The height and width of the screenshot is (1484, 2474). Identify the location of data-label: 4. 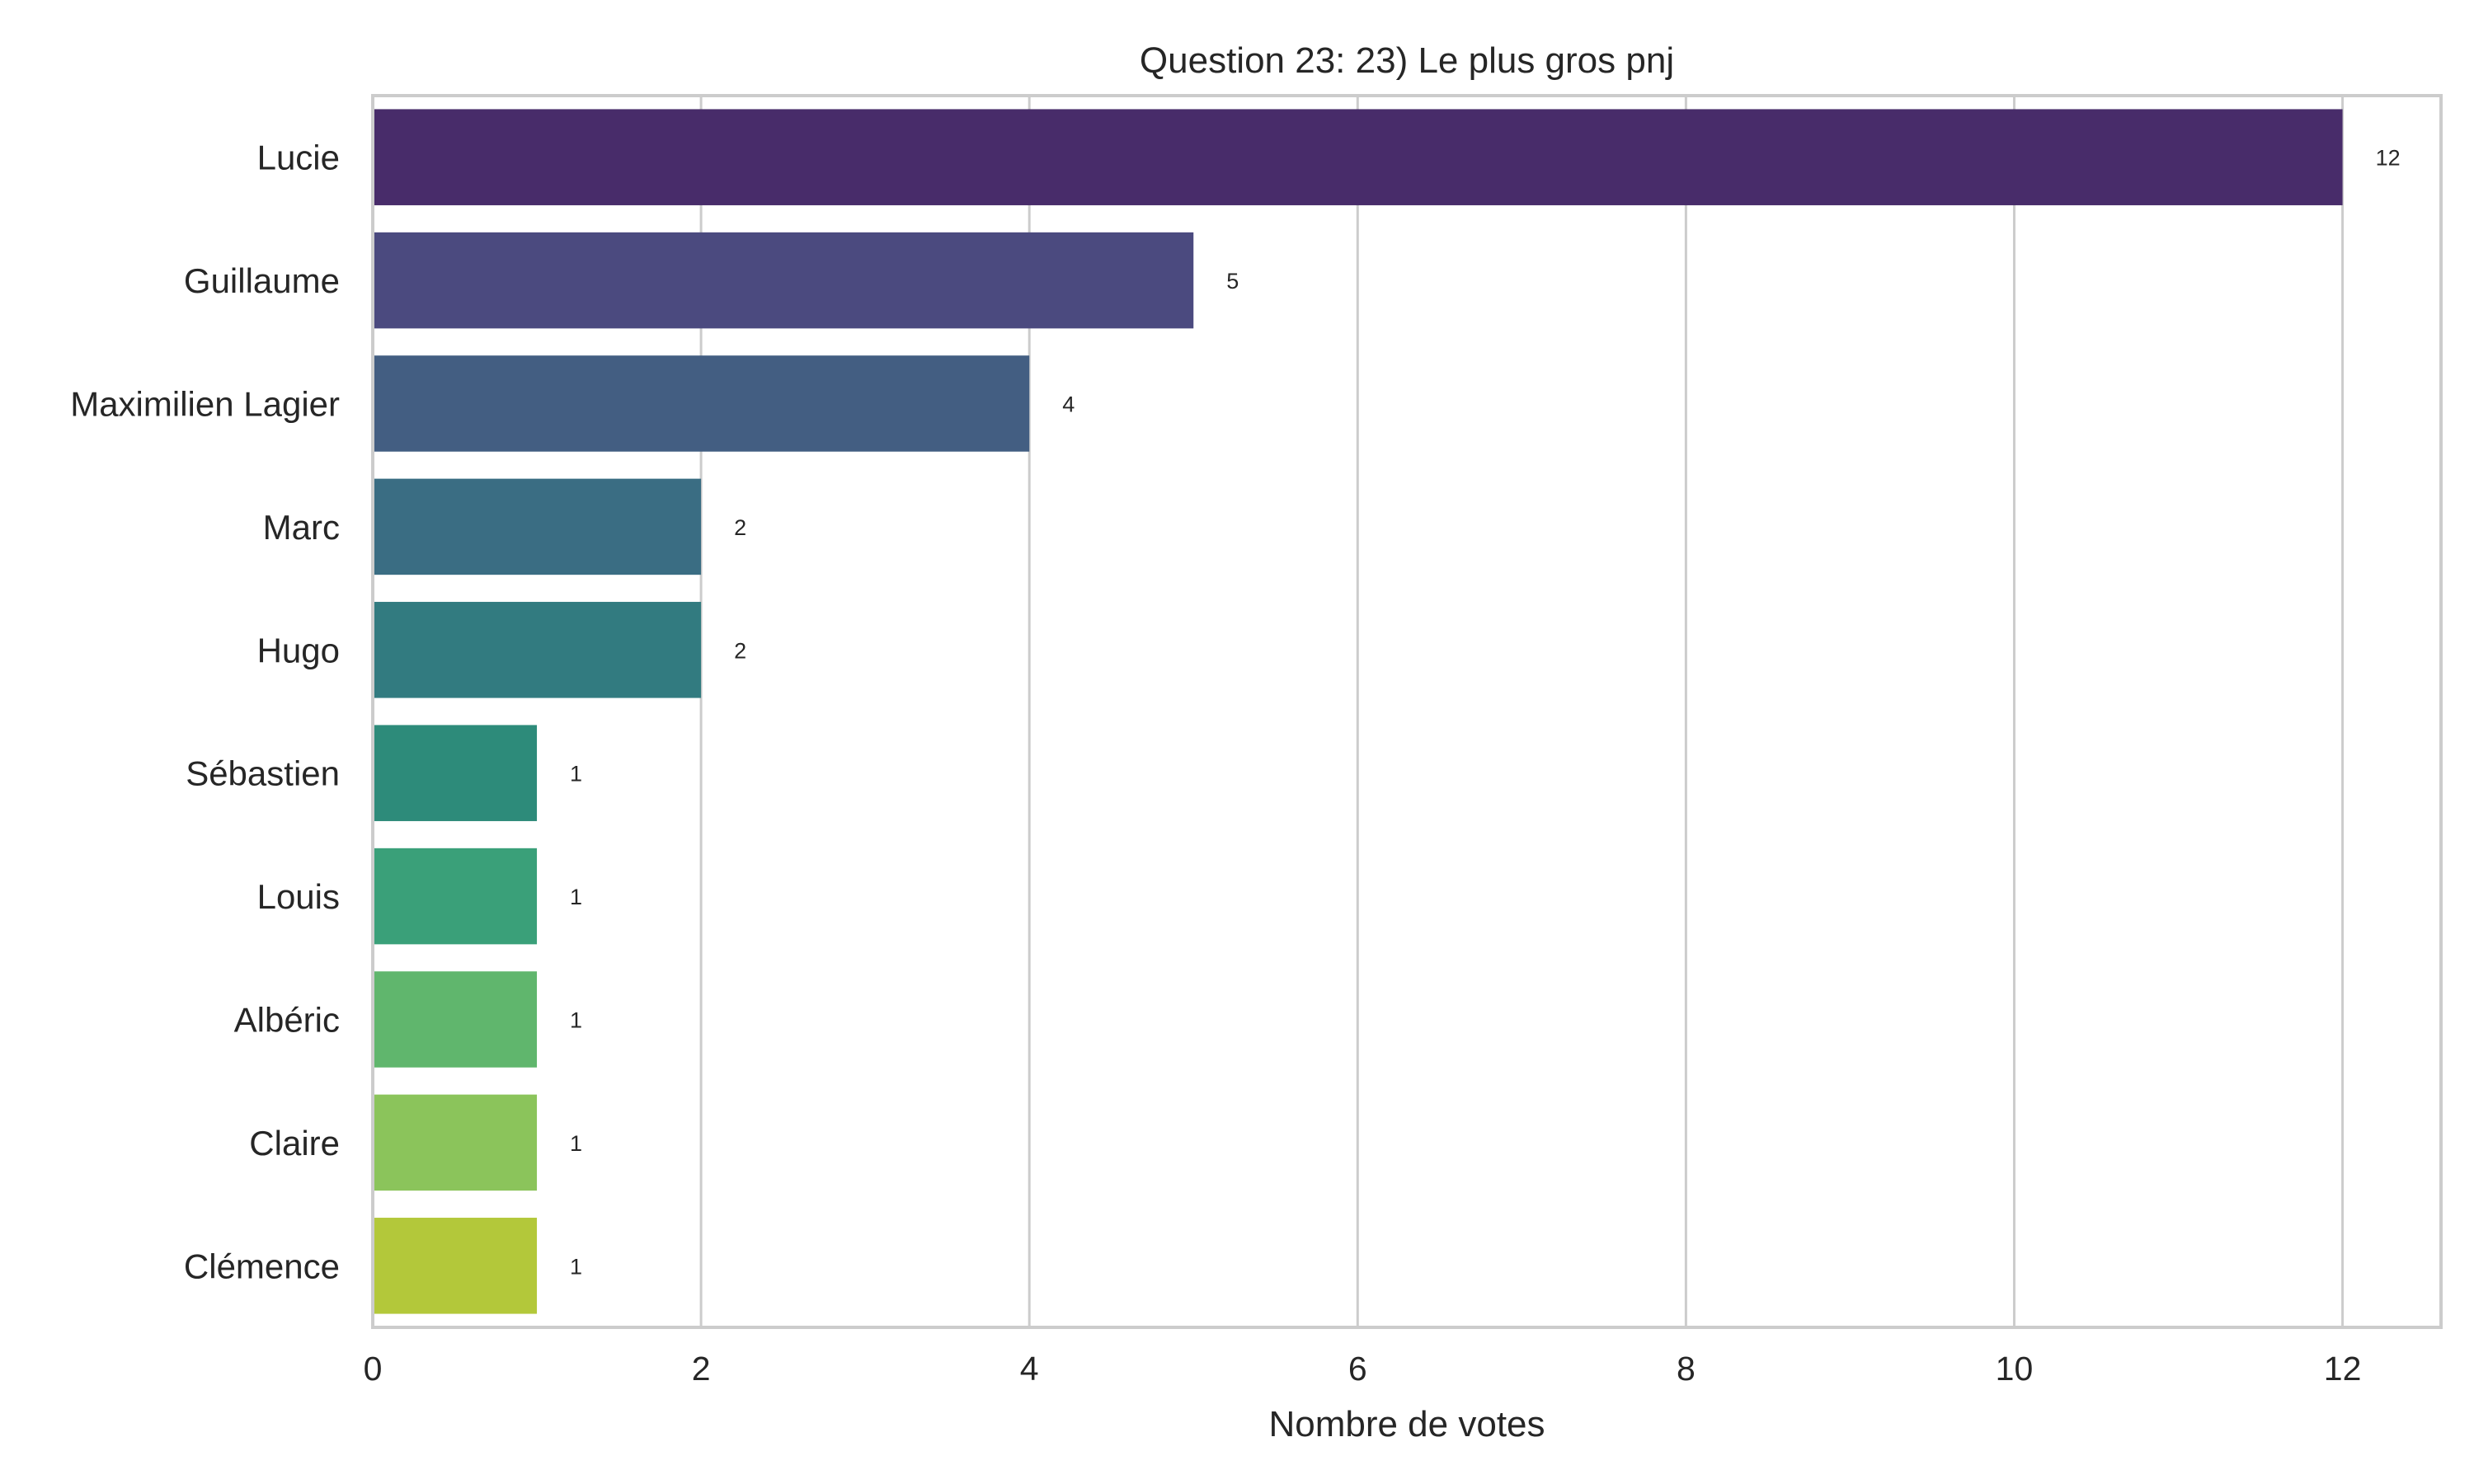
(1068, 404).